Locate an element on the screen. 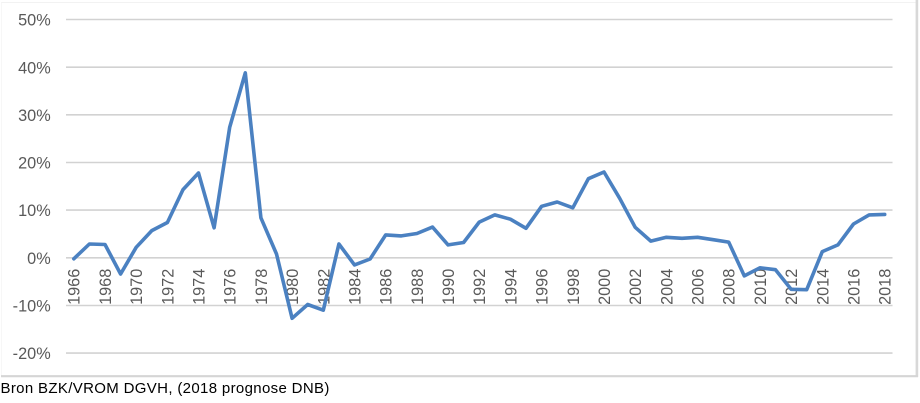 This screenshot has width=920, height=403. svg-text: 2004 is located at coordinates (667, 287).